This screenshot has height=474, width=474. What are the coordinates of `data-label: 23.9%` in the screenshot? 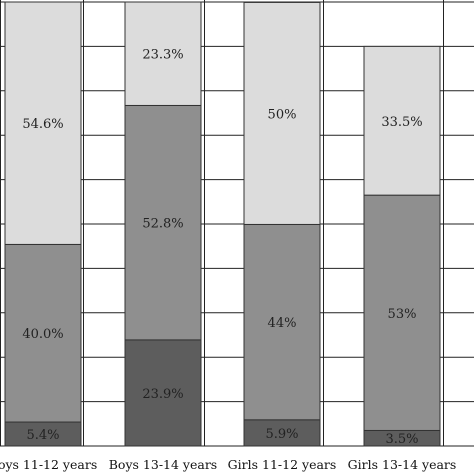 It's located at (162, 394).